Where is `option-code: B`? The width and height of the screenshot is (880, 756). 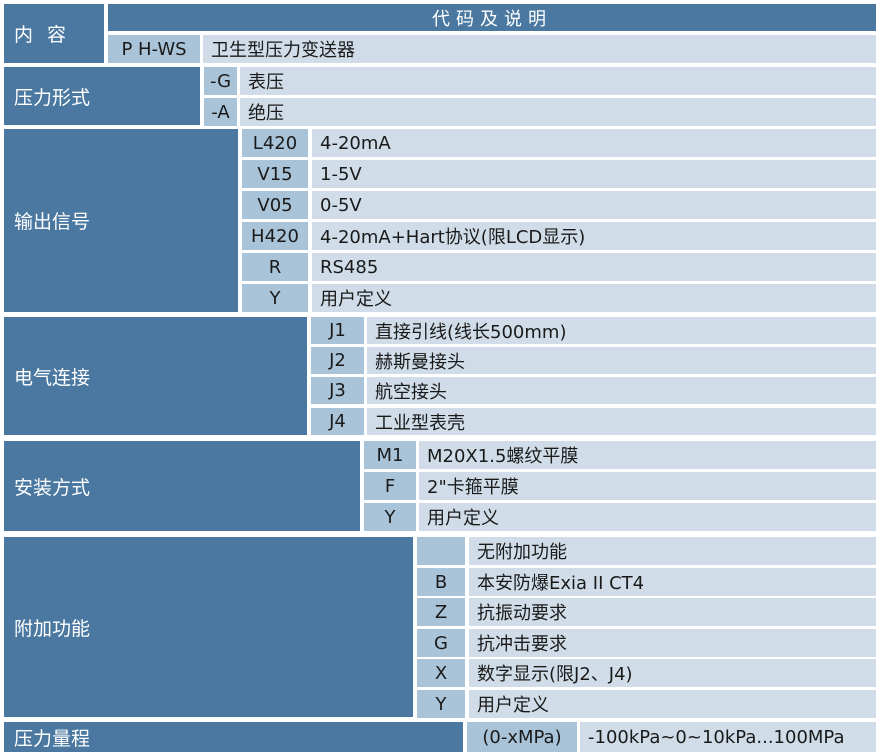
option-code: B is located at coordinates (441, 582).